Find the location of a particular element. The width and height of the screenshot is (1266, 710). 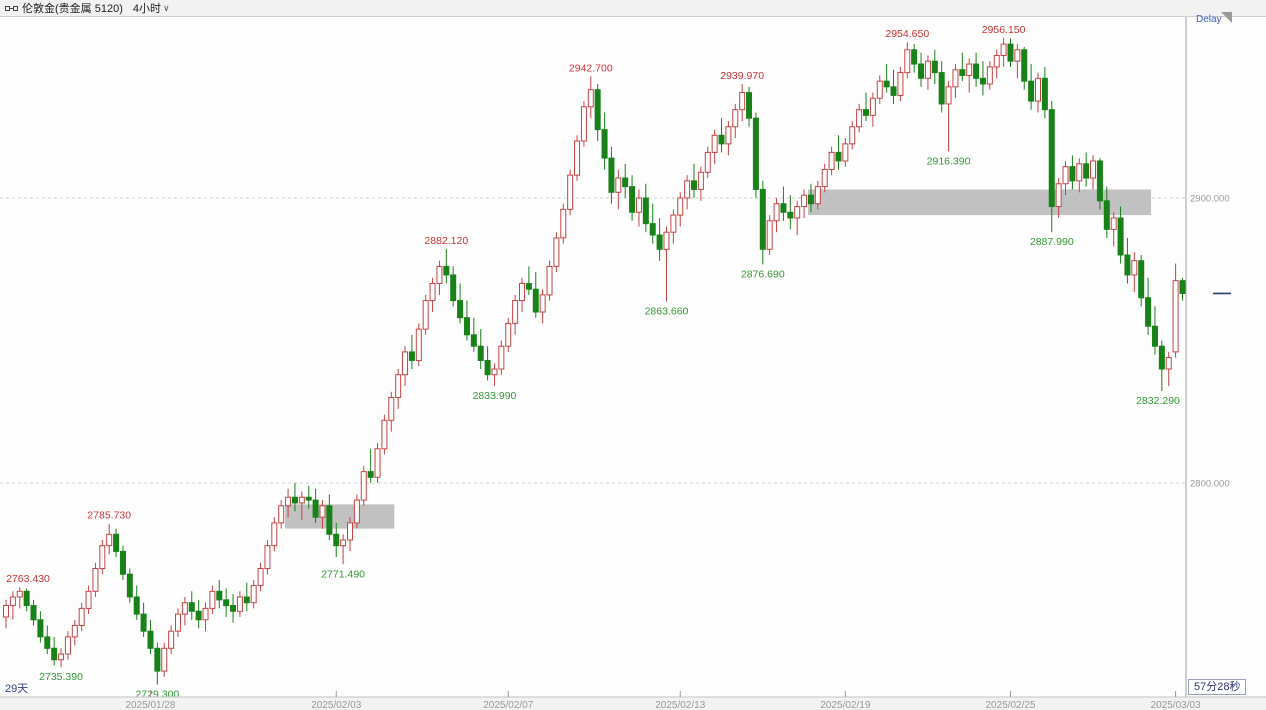

x-axis-date-label: 2025/02/07 is located at coordinates (508, 705).